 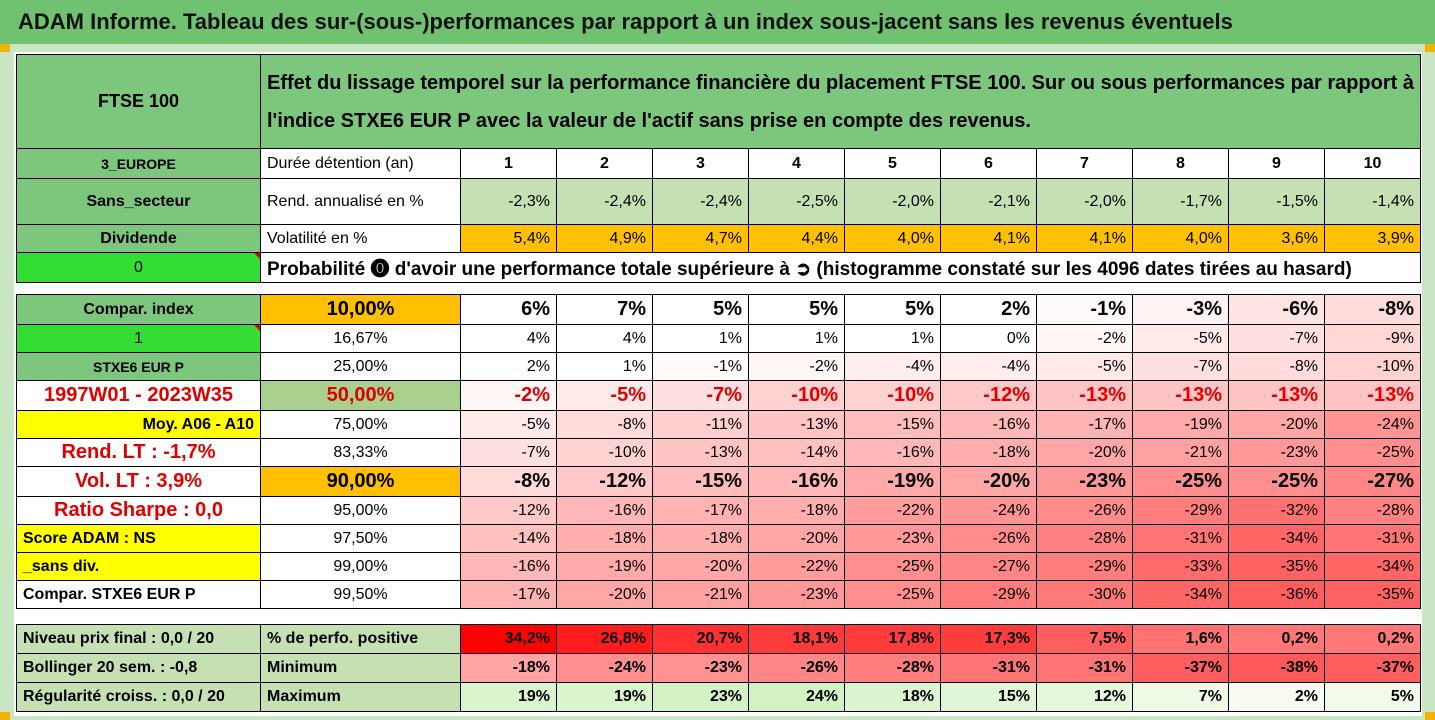 What do you see at coordinates (360, 424) in the screenshot?
I see `probability-level: 75,00%` at bounding box center [360, 424].